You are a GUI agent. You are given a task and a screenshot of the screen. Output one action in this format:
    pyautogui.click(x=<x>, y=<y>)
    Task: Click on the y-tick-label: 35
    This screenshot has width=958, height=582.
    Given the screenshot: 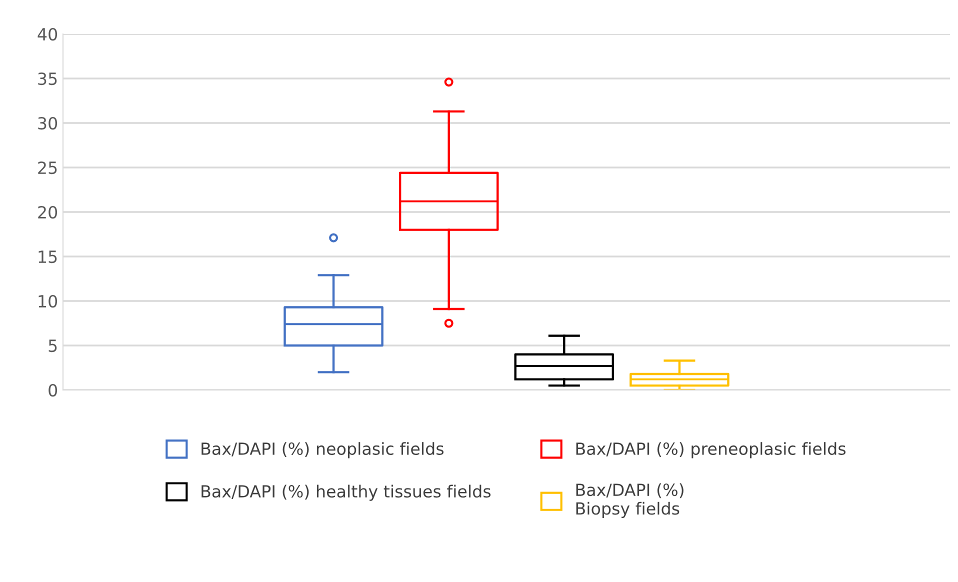 What is the action you would take?
    pyautogui.click(x=47, y=79)
    